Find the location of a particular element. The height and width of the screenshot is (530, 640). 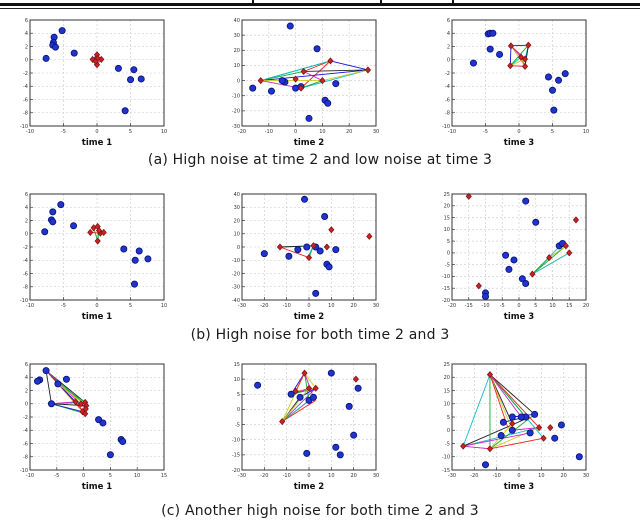

scatter-plot-c3: -30 -20 -10 0 10 20 30 25 20 15 10 5 0 -5 -10 -15 time 3 is located at coordinates (515, 427).